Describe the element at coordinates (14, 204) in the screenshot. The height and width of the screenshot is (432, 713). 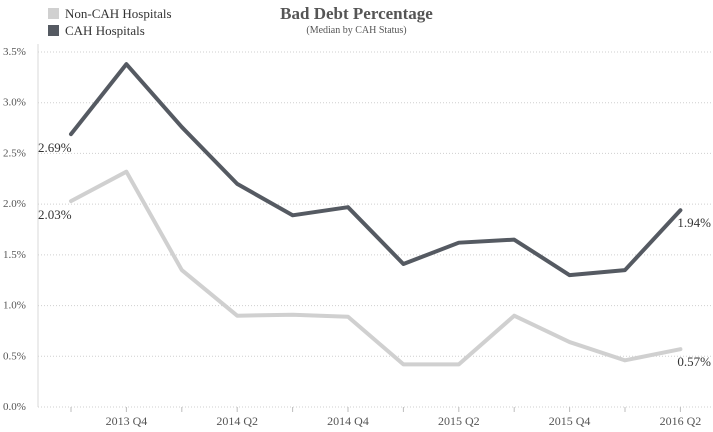
I see `y-tick-label: 2.0%` at that location.